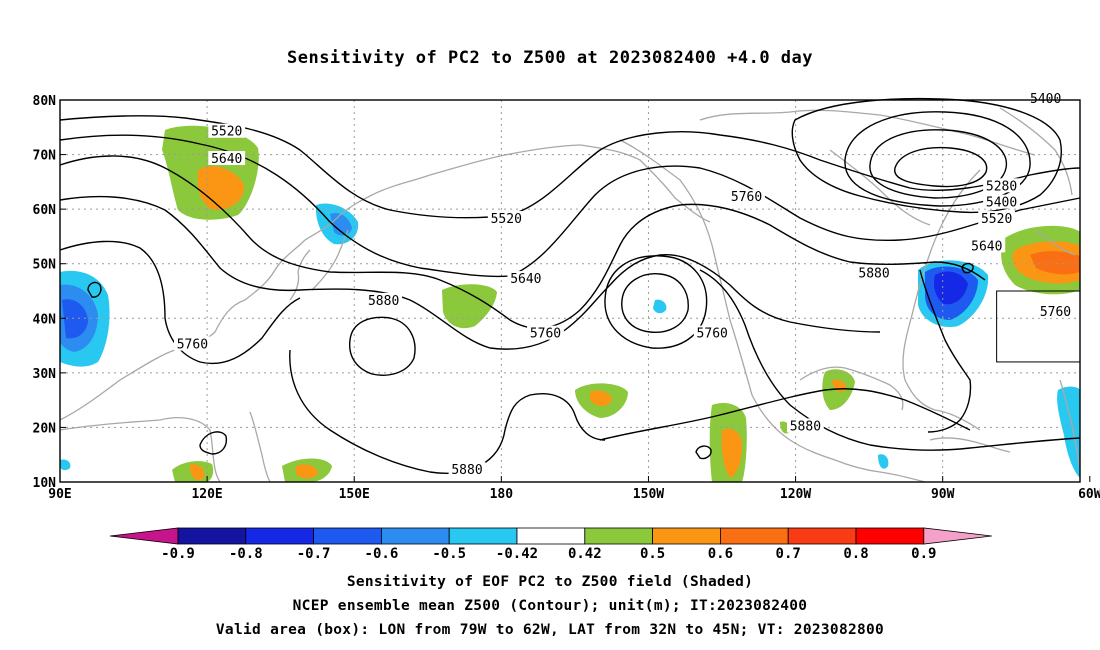 Image resolution: width=1100 pixels, height=650 pixels. What do you see at coordinates (45, 319) in the screenshot?
I see `lat-label: 40N` at bounding box center [45, 319].